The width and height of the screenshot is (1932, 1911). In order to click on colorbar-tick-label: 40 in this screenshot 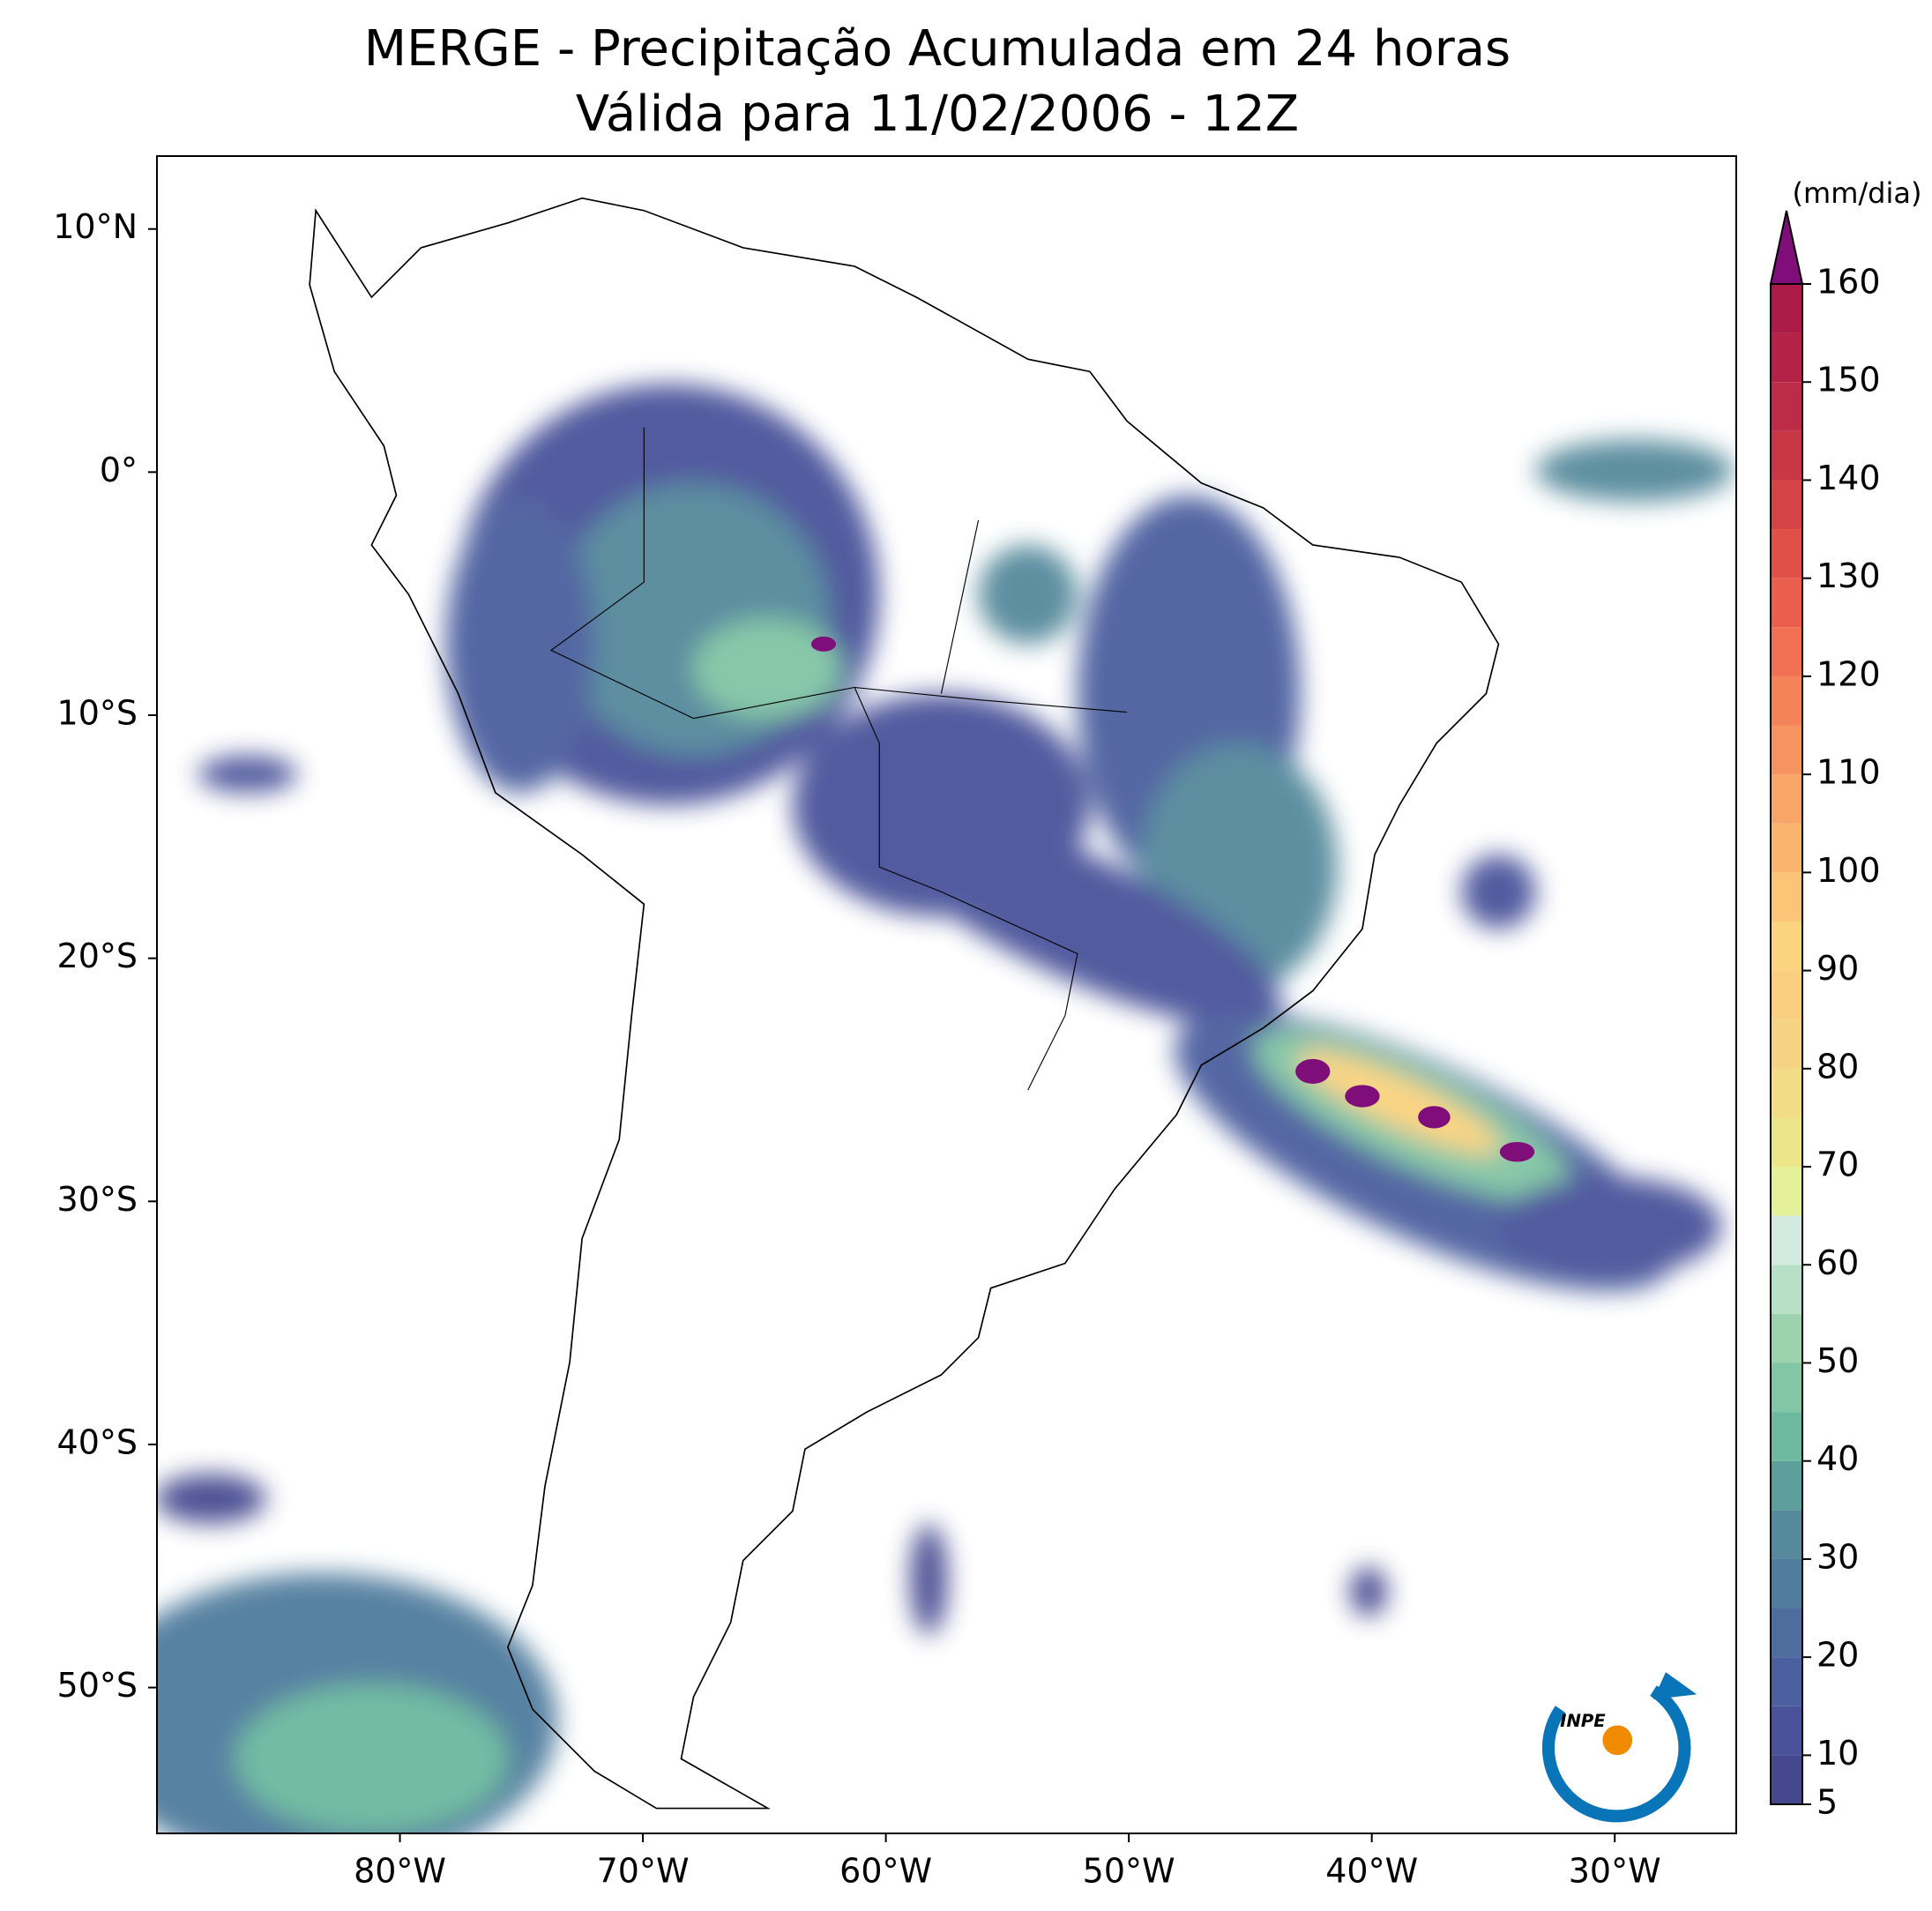, I will do `click(1837, 1458)`.